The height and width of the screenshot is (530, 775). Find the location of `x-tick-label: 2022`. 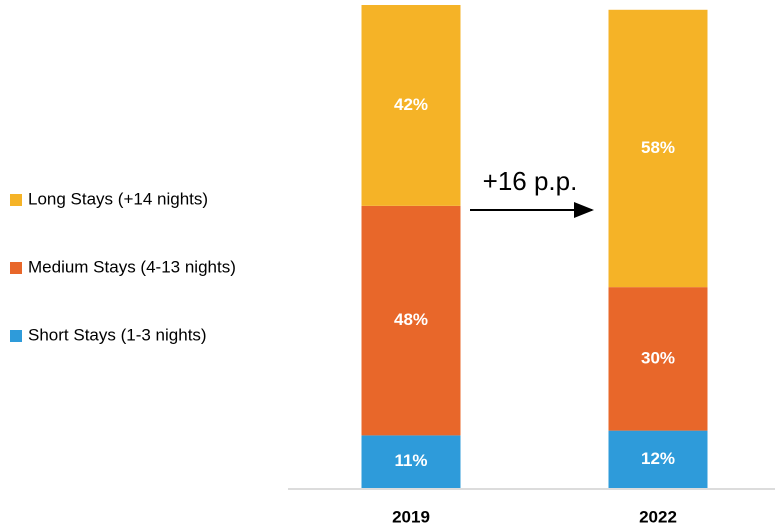

x-tick-label: 2022 is located at coordinates (658, 516).